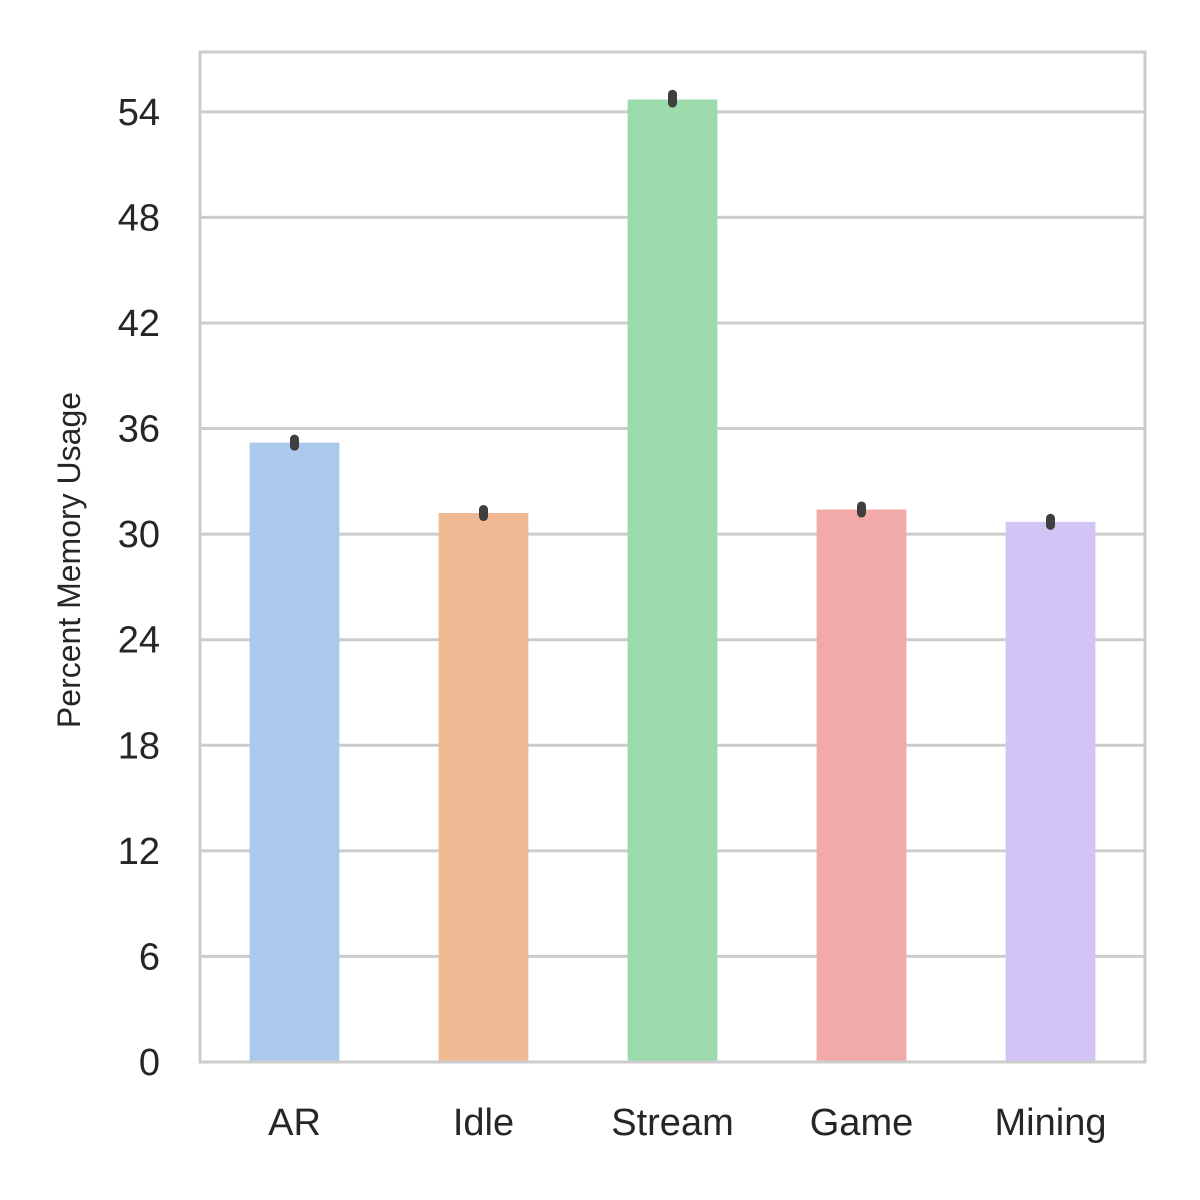 This screenshot has height=1200, width=1200. I want to click on x-tick-labels: AR Idle Stream Game Mining, so click(687, 1123).